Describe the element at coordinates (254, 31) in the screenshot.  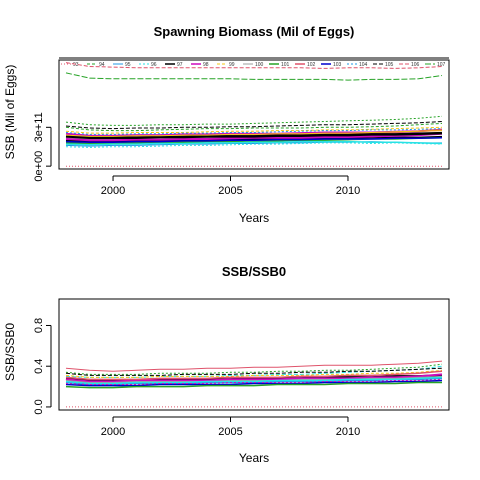
I see `ssb-chart-title: Spawning Biomass (Mil of Eggs)` at that location.